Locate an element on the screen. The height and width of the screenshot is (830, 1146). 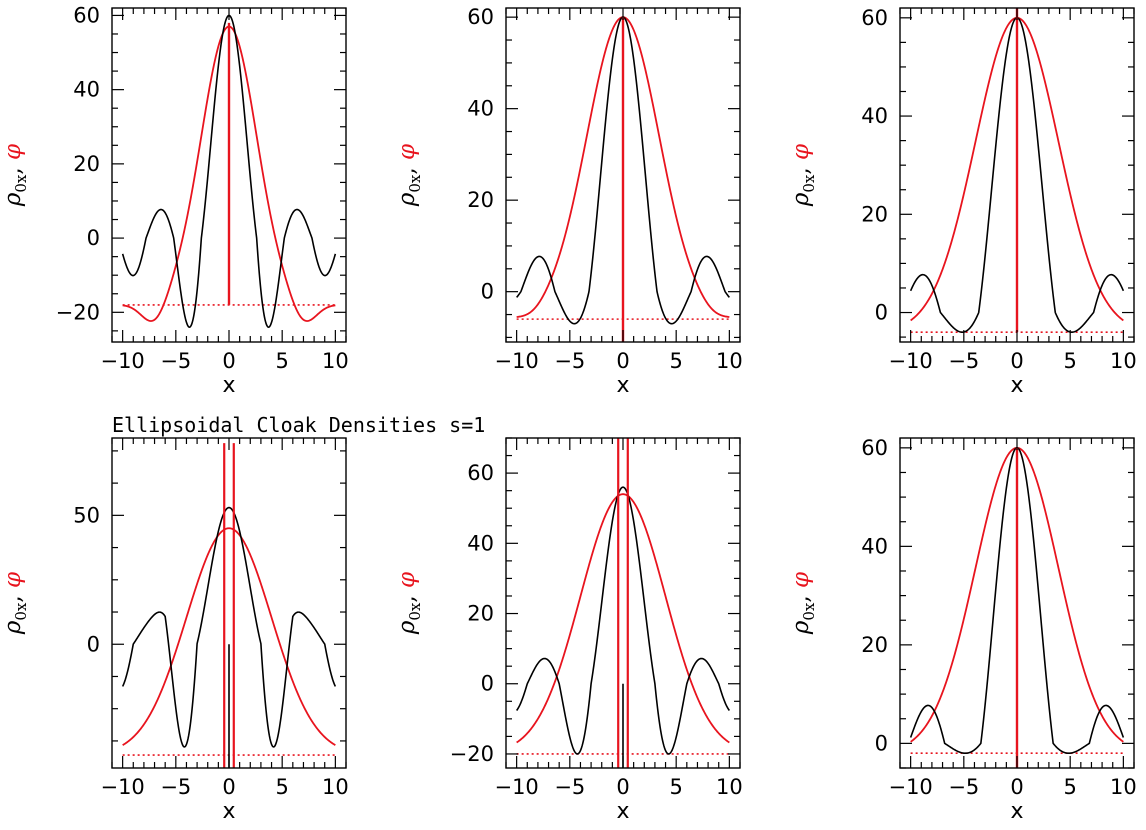
chart-panel-5: −10 −5 0 5 10 −20 0 20 40 60 x ρ0x, φ is located at coordinates (568, 630).